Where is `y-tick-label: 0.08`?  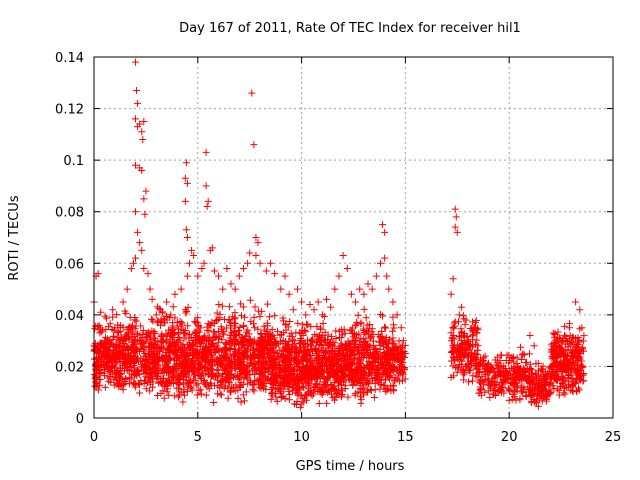 y-tick-label: 0.08 is located at coordinates (69, 213).